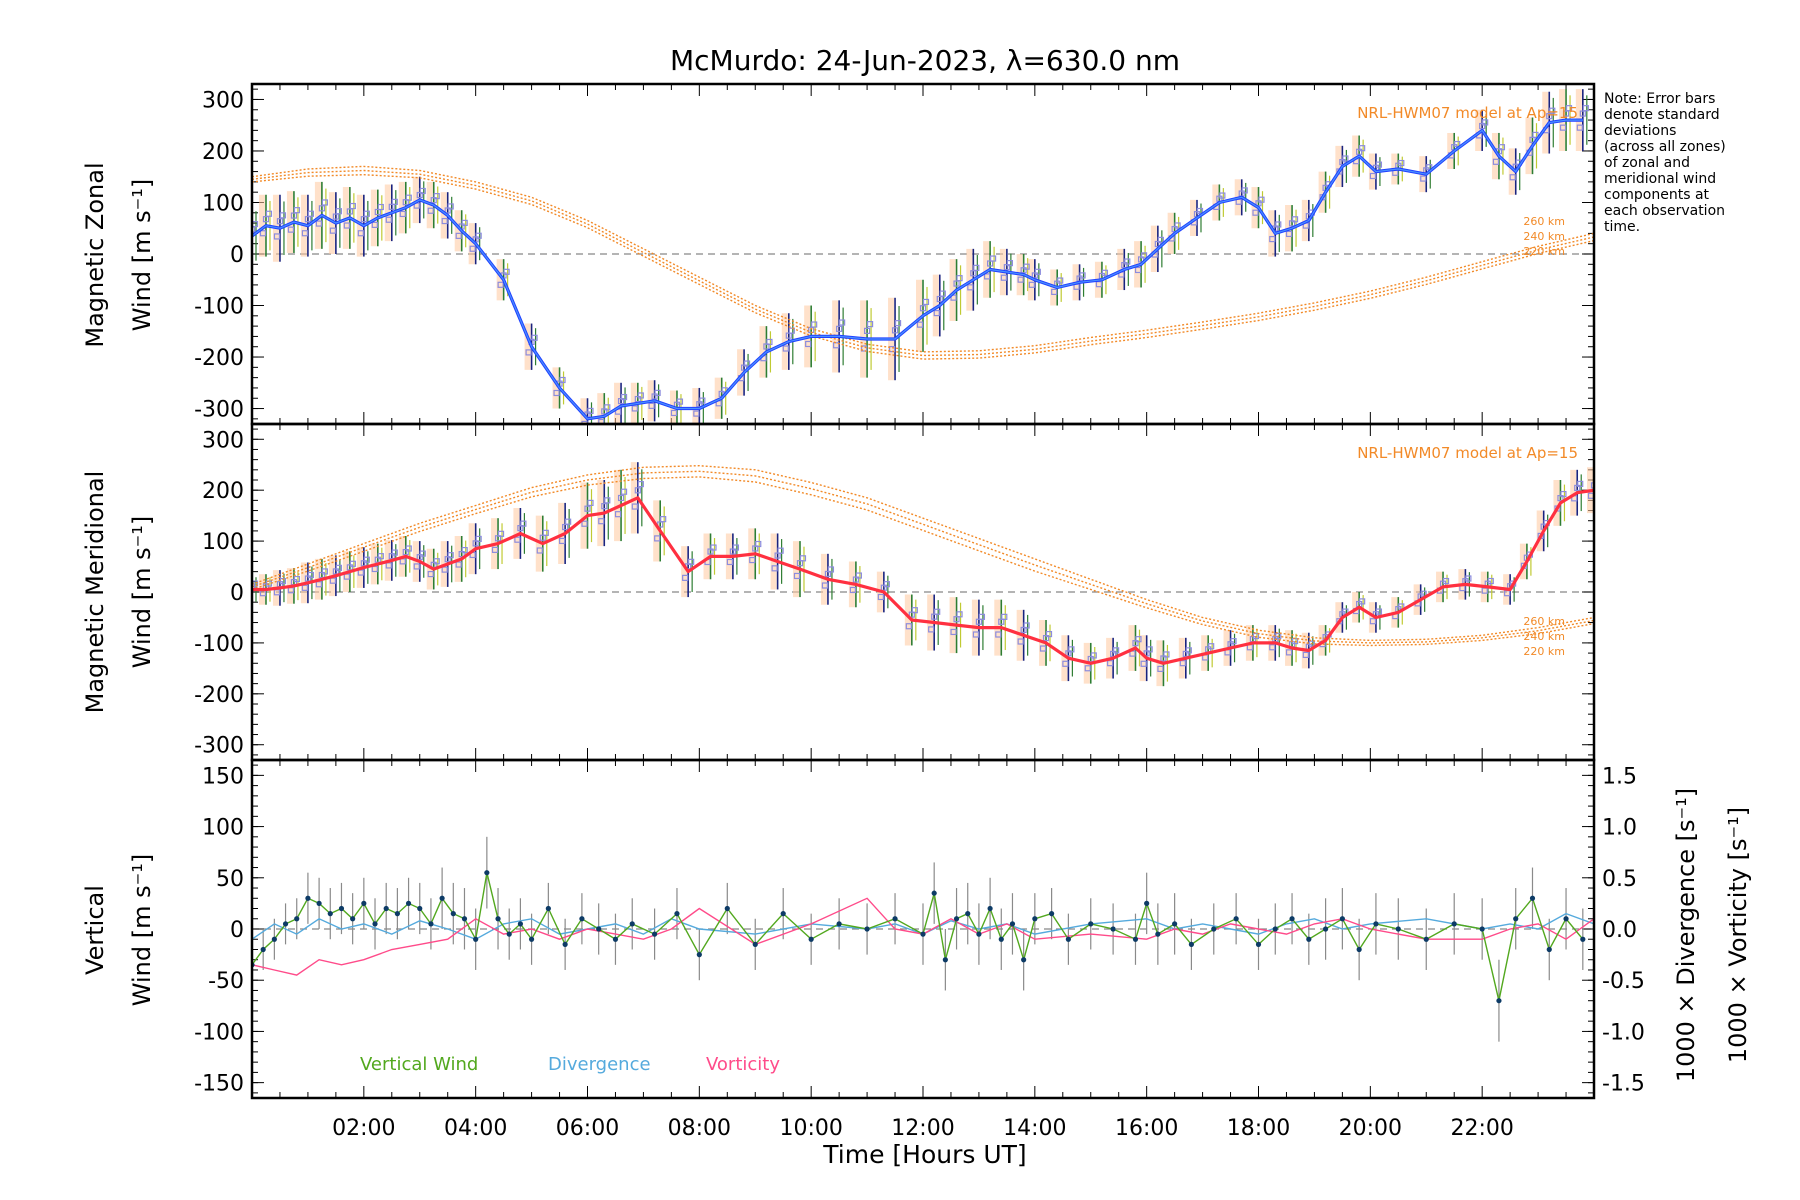 The width and height of the screenshot is (1800, 1200). Describe the element at coordinates (922, 1128) in the screenshot. I see `x-tick-label: 12:00` at that location.